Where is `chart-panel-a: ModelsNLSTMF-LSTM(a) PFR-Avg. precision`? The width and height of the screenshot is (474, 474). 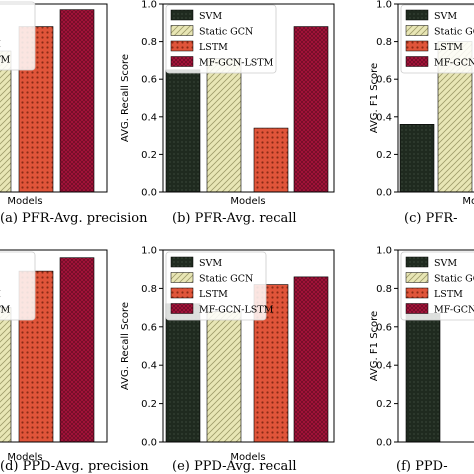
chart-panel-a: ModelsNLSTMF-LSTM(a) PFR-Avg. precision is located at coordinates (74, 113).